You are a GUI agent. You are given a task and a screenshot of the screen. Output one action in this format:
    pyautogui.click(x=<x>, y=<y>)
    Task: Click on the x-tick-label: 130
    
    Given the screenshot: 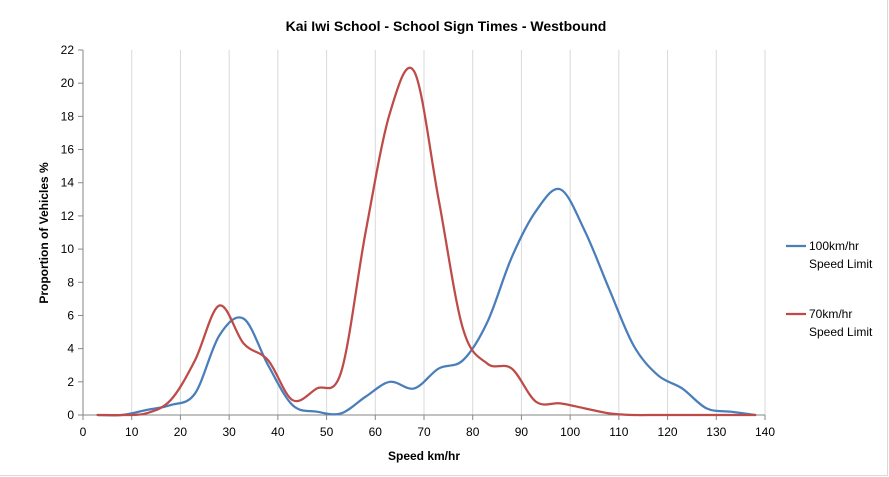 What is the action you would take?
    pyautogui.click(x=716, y=432)
    